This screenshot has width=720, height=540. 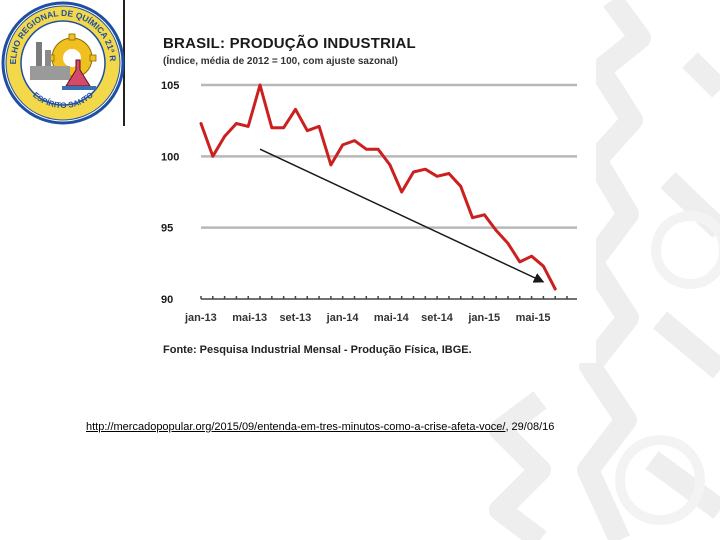 What do you see at coordinates (167, 300) in the screenshot?
I see `y-tick-label-90: 90` at bounding box center [167, 300].